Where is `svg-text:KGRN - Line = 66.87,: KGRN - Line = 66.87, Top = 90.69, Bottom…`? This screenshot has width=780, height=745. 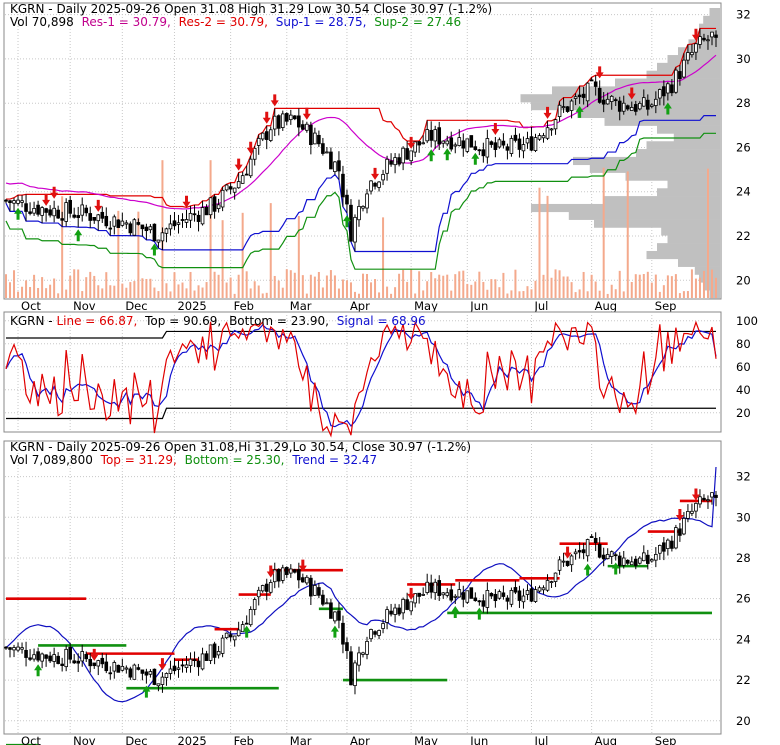
svg-text:KGRN - Line = 66.87,: KGRN - Line = 66.87, Top = 90.69, Bottom… is located at coordinates (218, 321).